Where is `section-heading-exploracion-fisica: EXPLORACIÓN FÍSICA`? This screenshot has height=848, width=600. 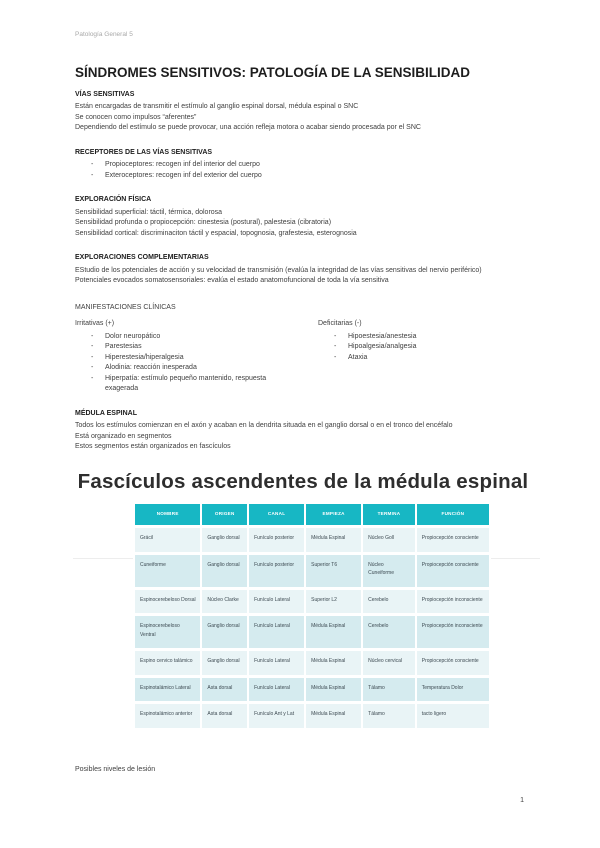
section-heading-exploracion-fisica: EXPLORACIÓN FÍSICA is located at coordinates (113, 200).